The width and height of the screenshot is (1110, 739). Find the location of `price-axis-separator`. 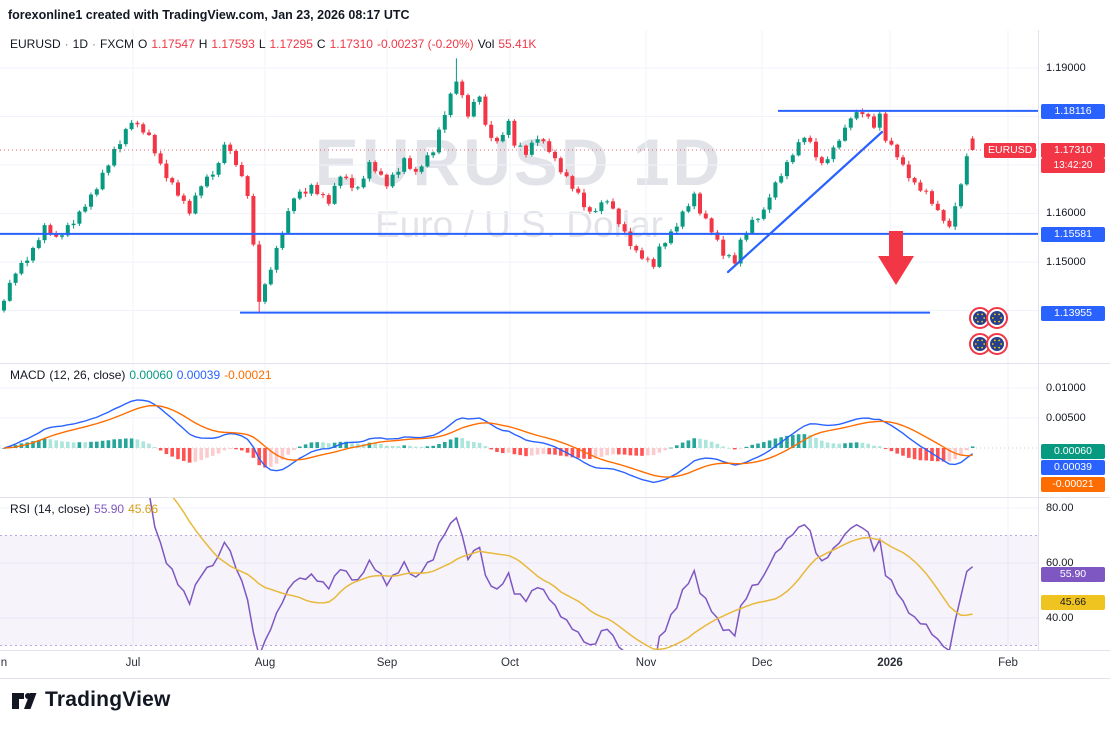

price-axis-separator is located at coordinates (1038, 340).